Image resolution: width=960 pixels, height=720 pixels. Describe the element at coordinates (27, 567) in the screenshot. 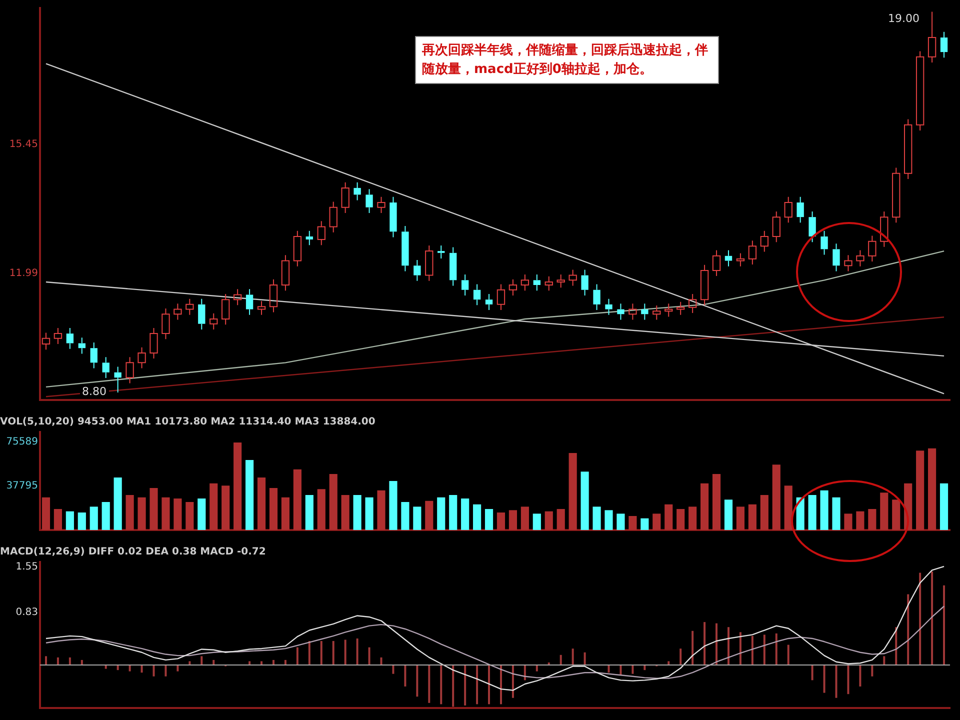

I see `y-tick-label: 1.55` at that location.